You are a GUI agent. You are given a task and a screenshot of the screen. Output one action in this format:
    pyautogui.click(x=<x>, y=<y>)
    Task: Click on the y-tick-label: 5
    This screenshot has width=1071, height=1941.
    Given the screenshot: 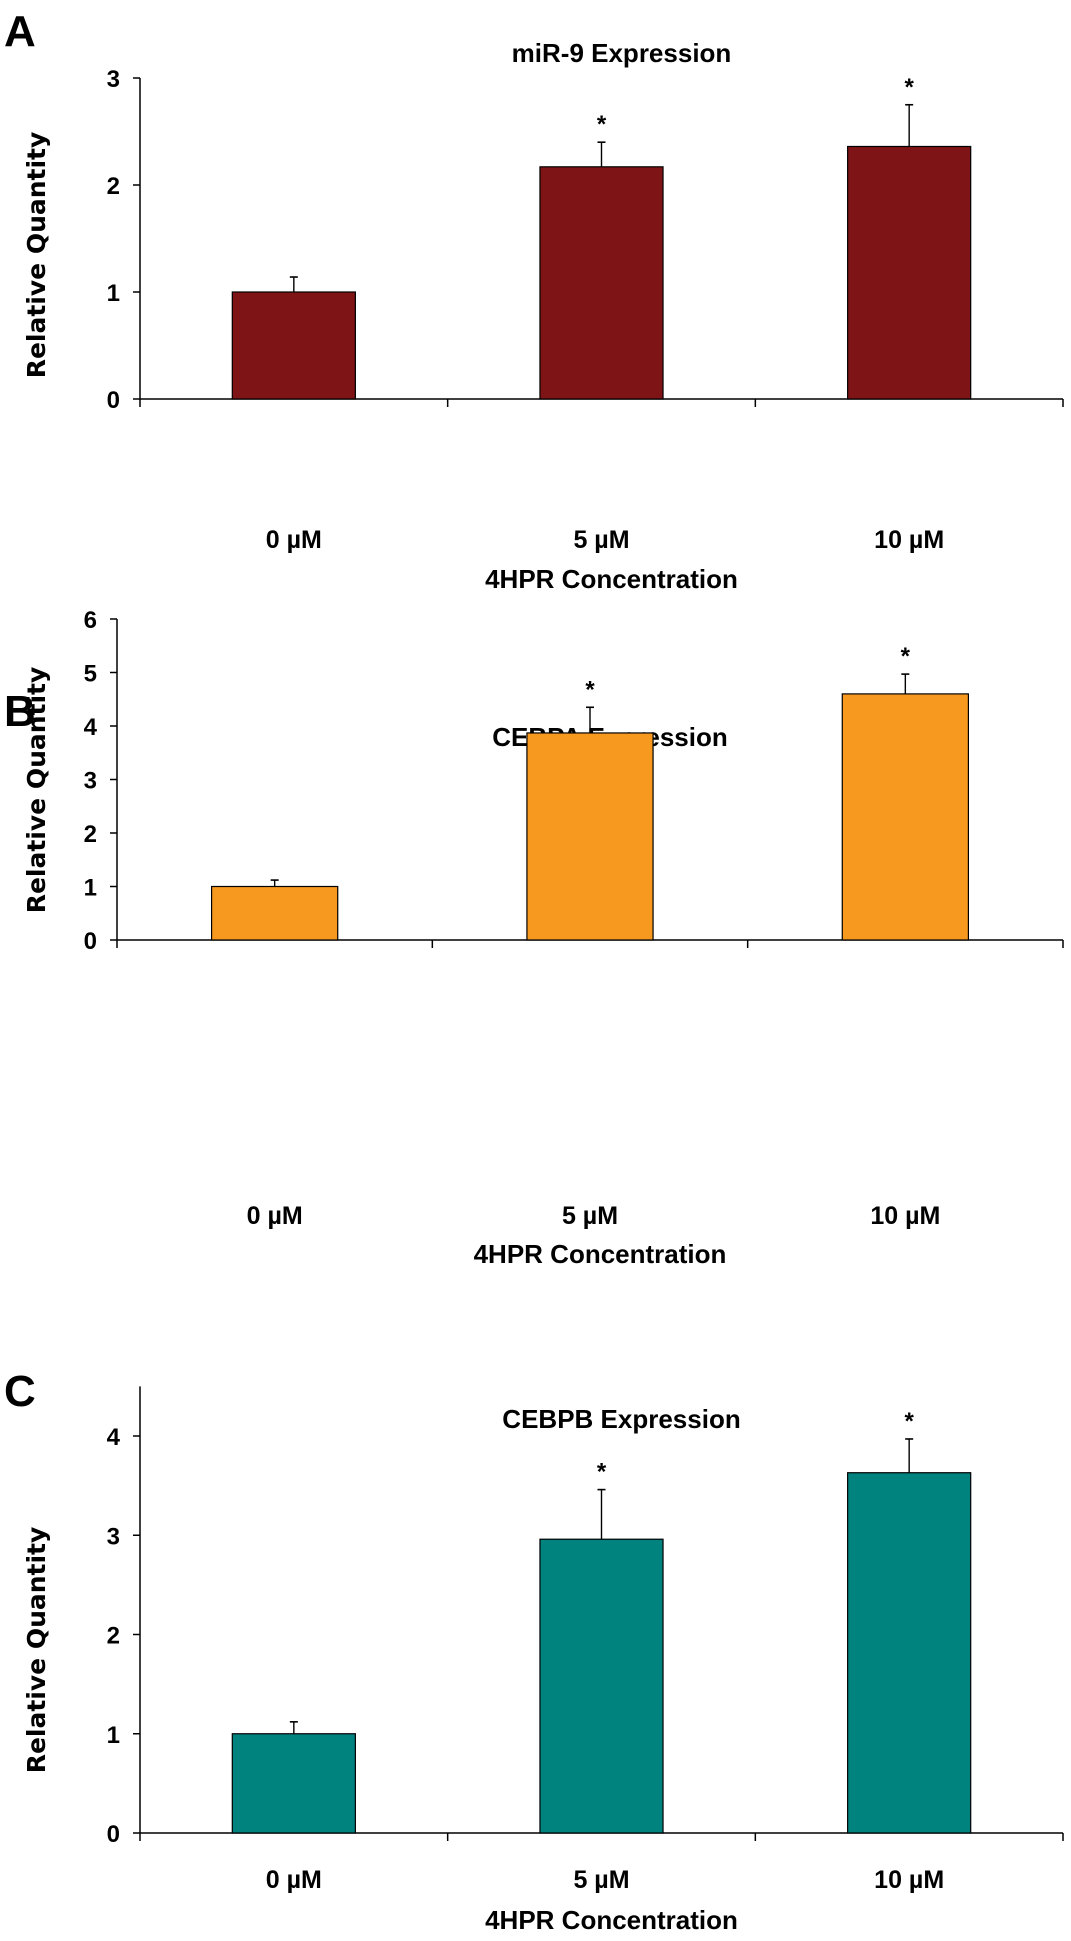 What is the action you would take?
    pyautogui.click(x=90, y=674)
    